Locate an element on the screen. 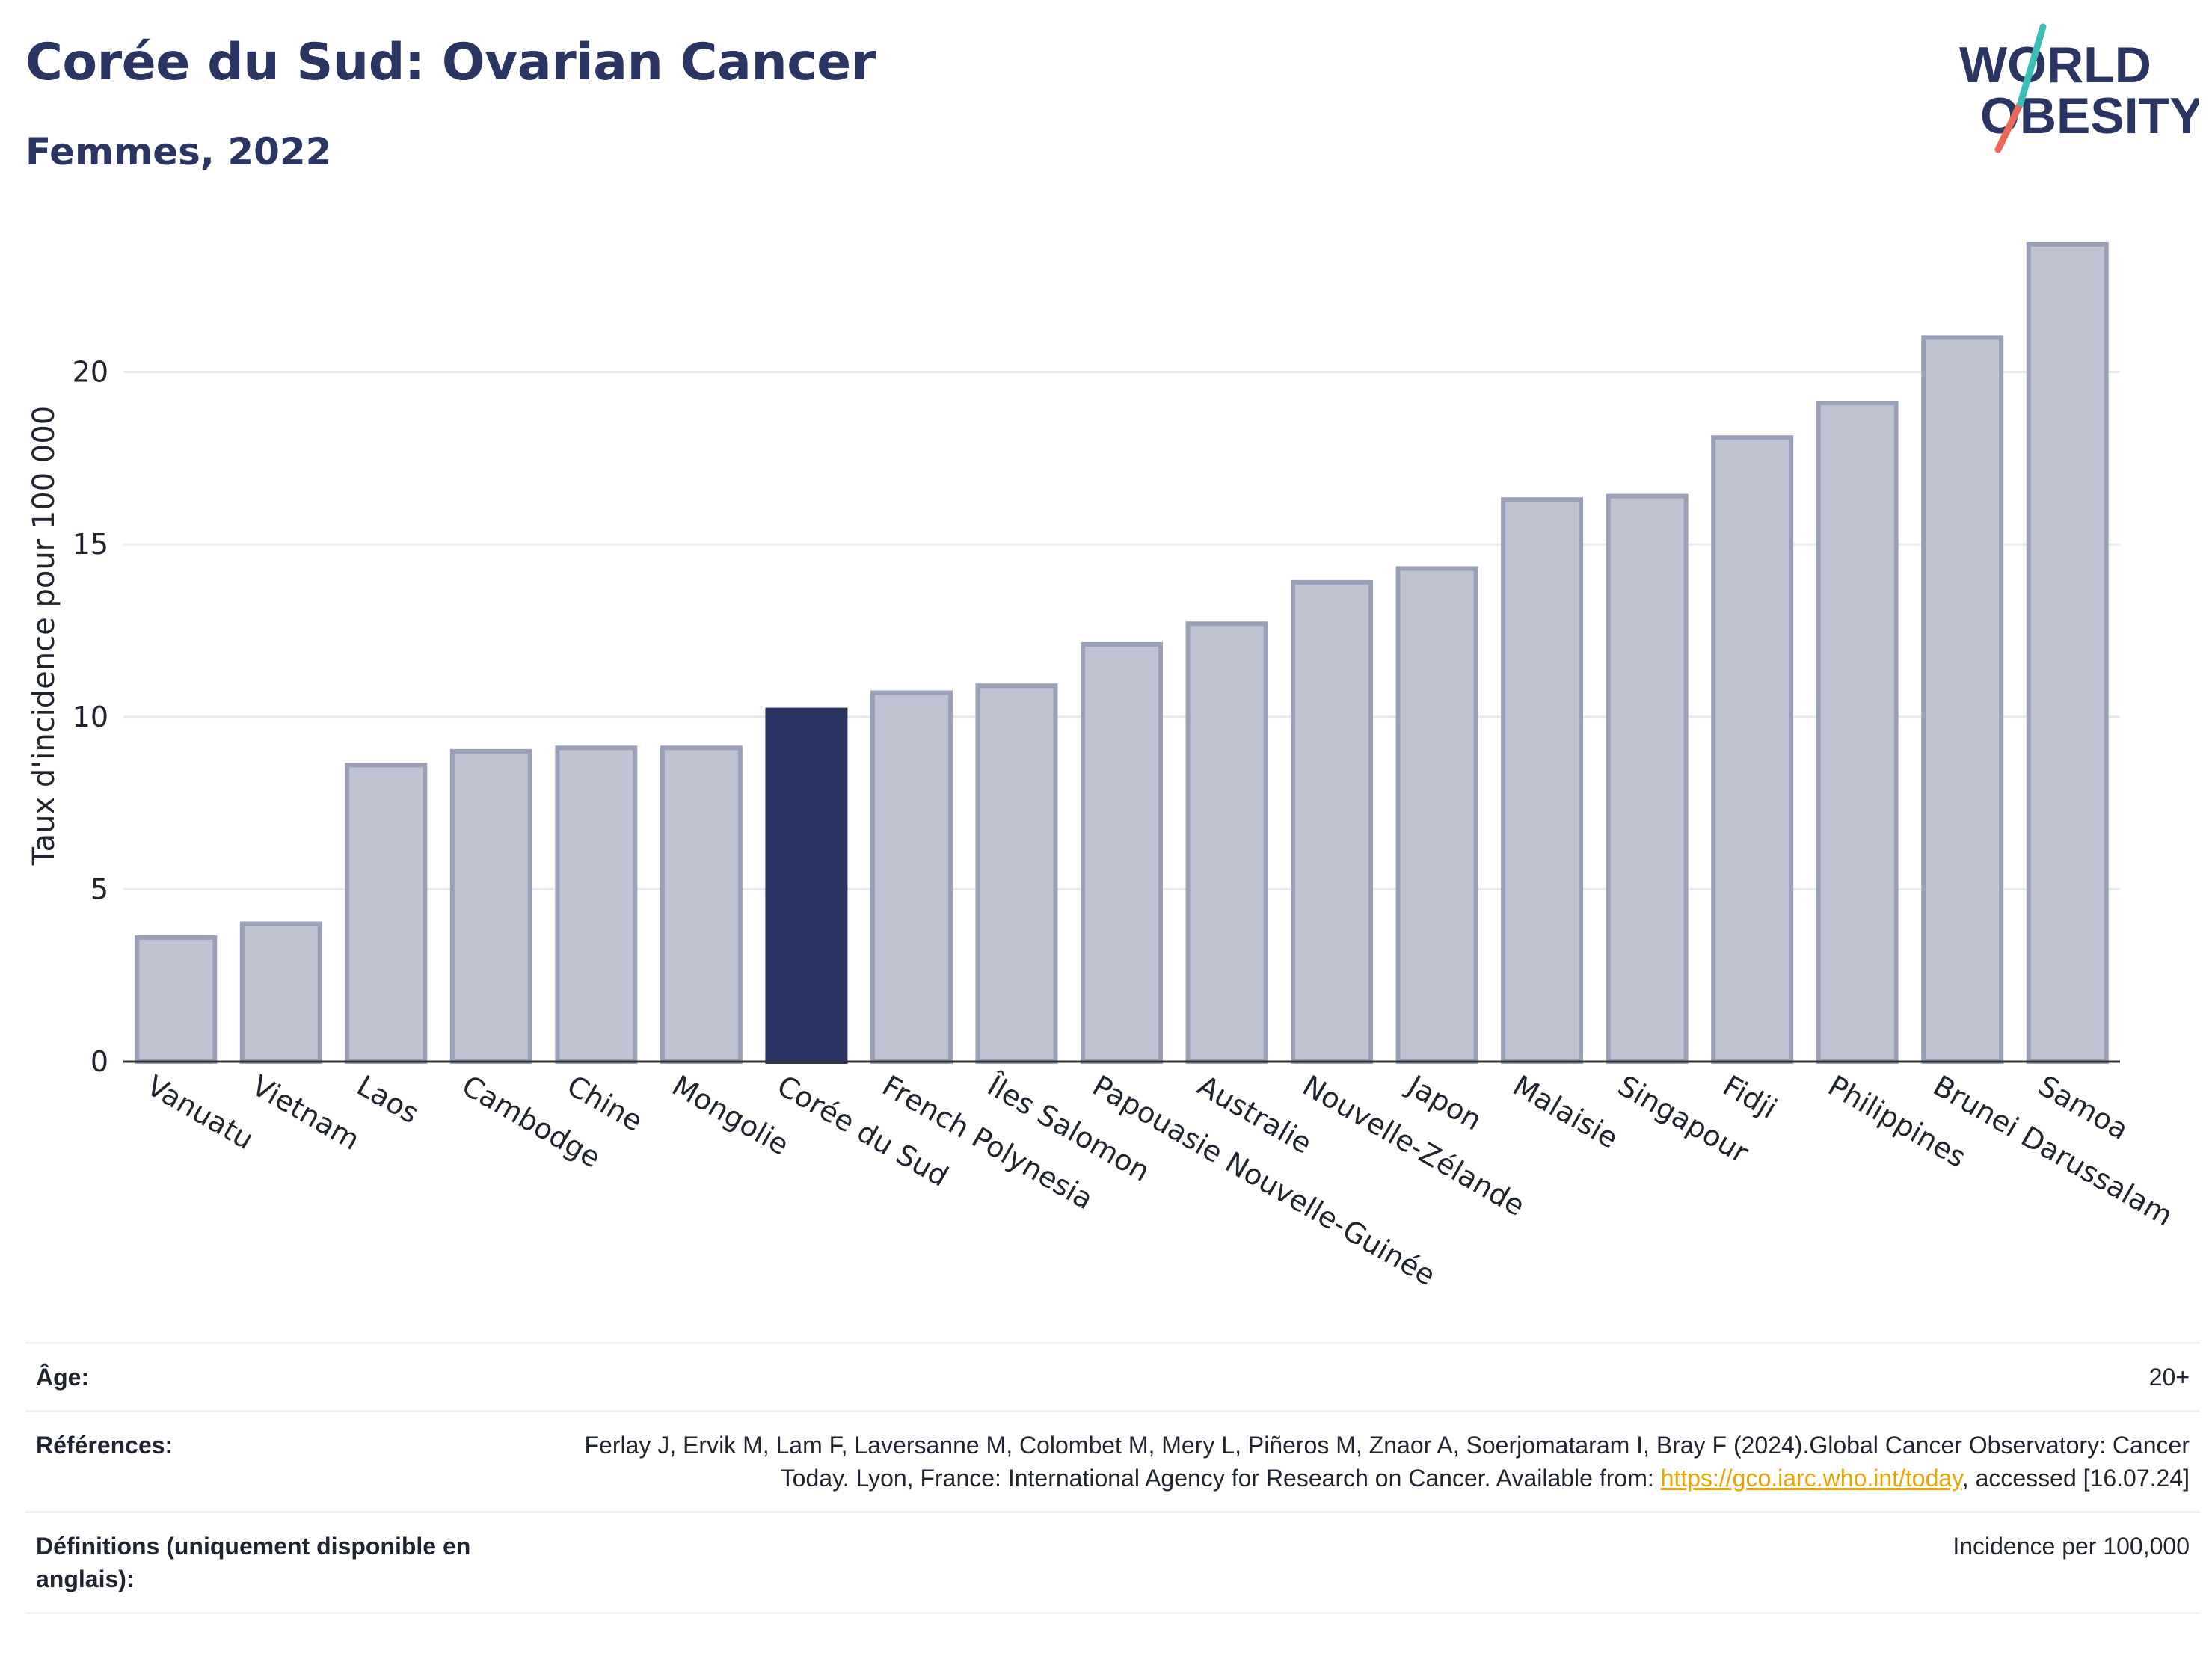  logo-line-1: WORLD is located at coordinates (2055, 65).